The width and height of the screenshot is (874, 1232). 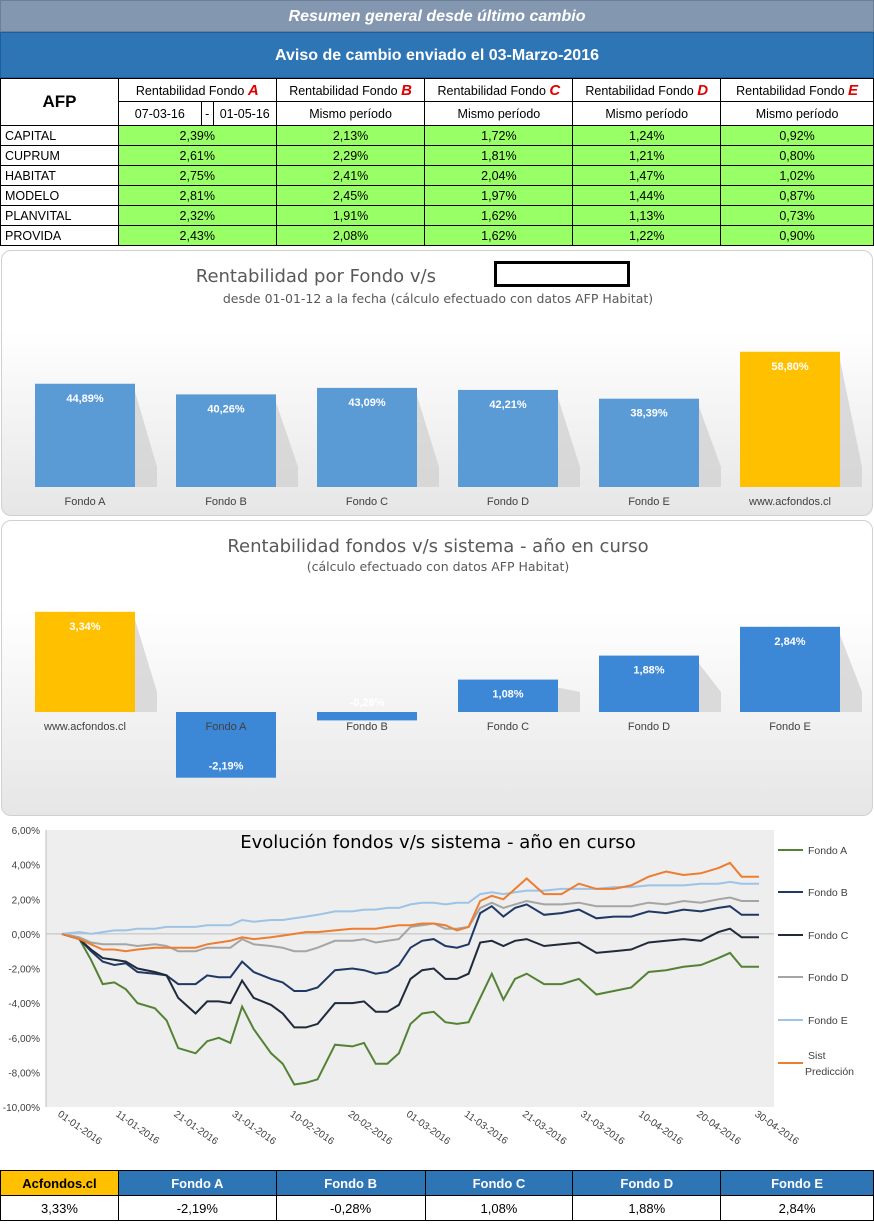 I want to click on return-cell: 1,81%, so click(x=499, y=155).